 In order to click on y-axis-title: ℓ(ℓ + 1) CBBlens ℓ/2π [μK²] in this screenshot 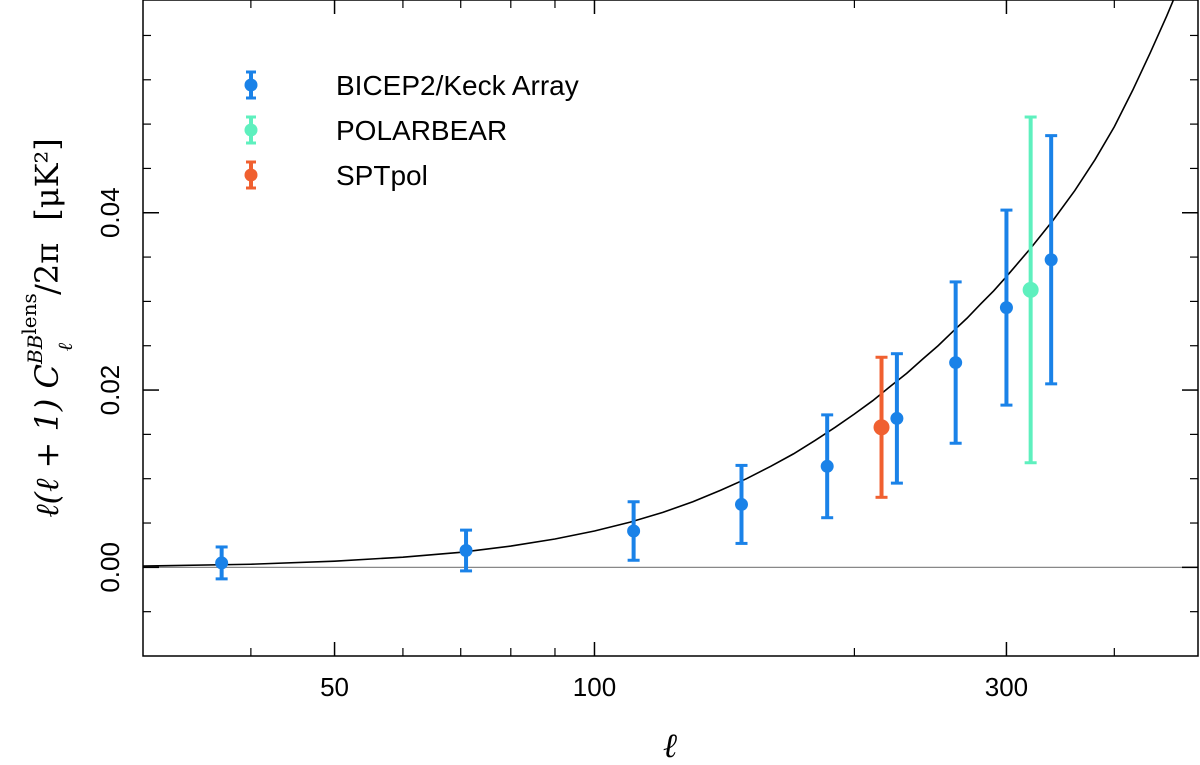, I will do `click(47, 328)`.